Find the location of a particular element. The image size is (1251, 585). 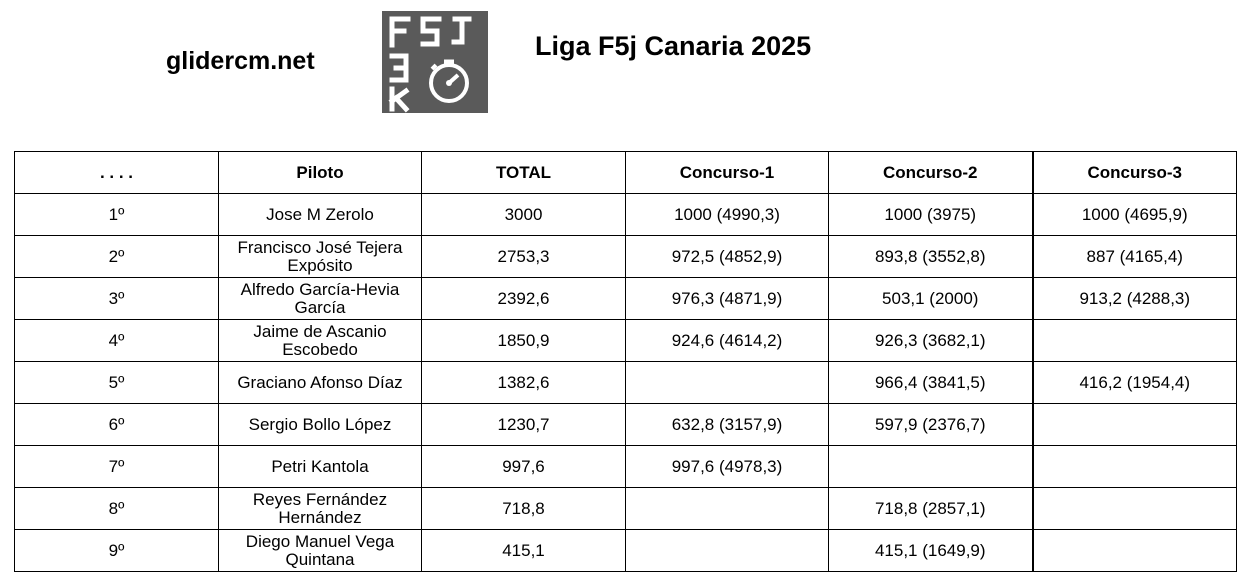

position-cell: 1º is located at coordinates (116, 214).